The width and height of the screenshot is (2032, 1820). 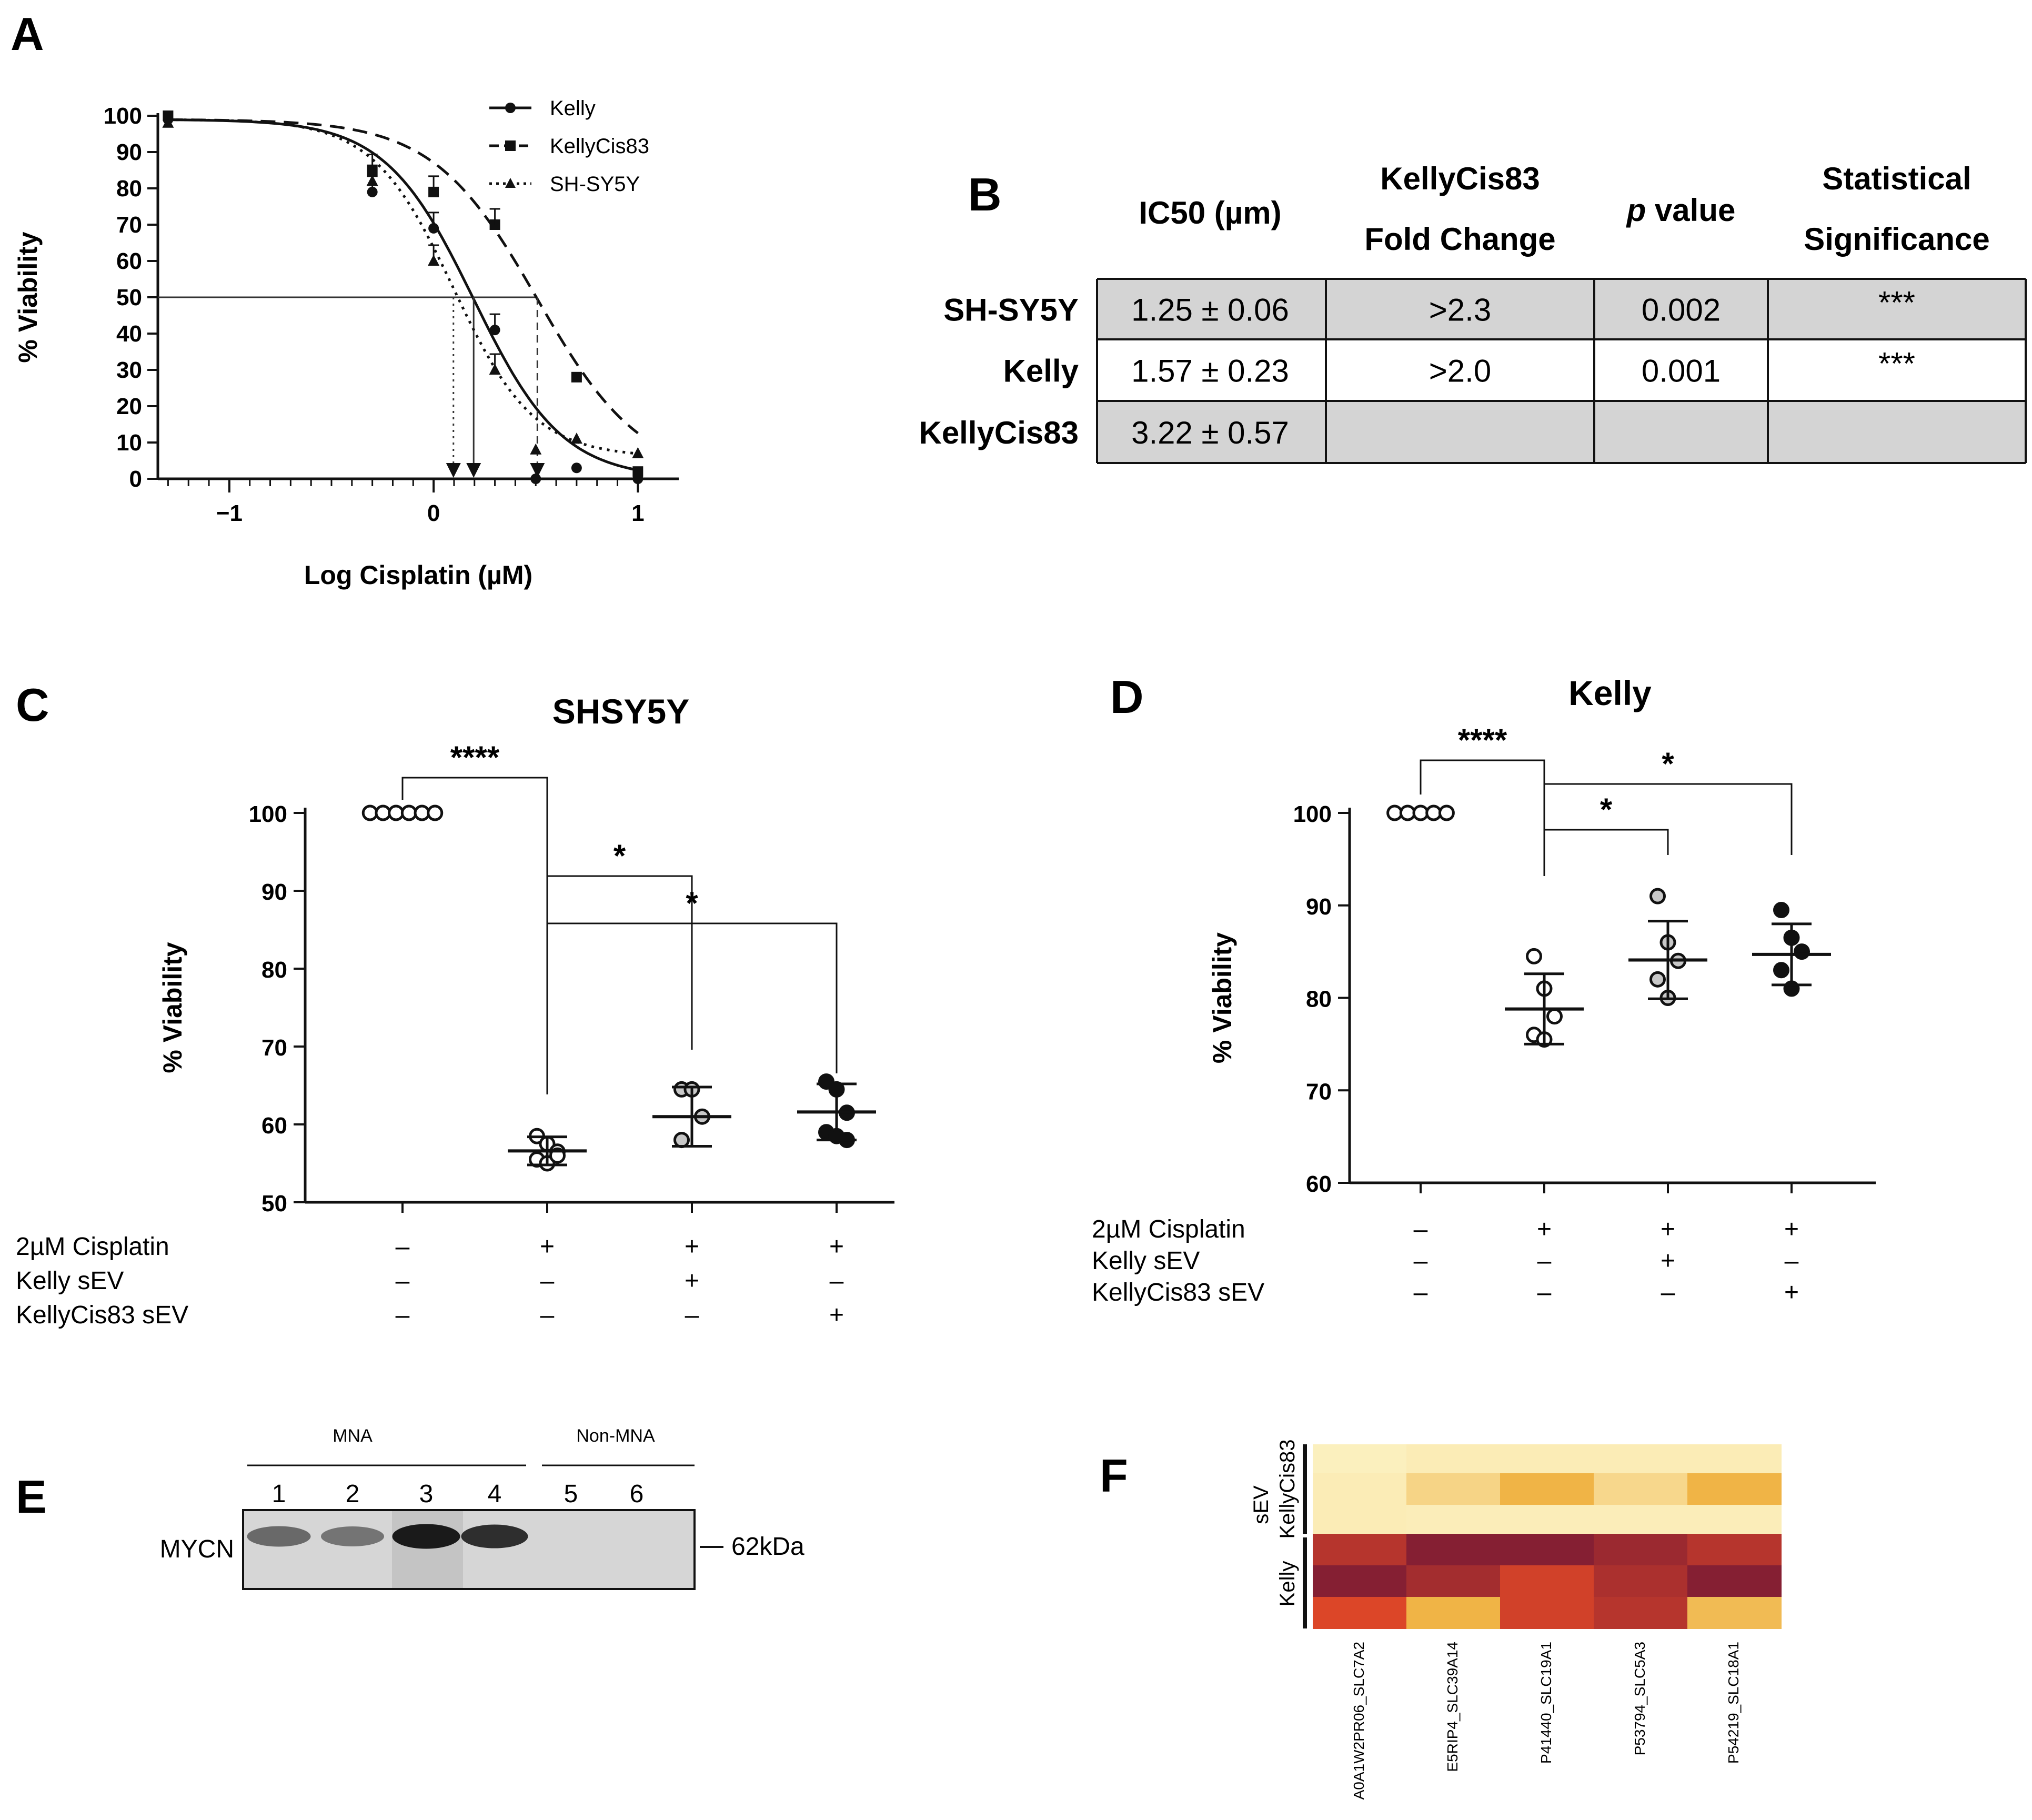 I want to click on fit-curve-kellycis83, so click(x=403, y=276).